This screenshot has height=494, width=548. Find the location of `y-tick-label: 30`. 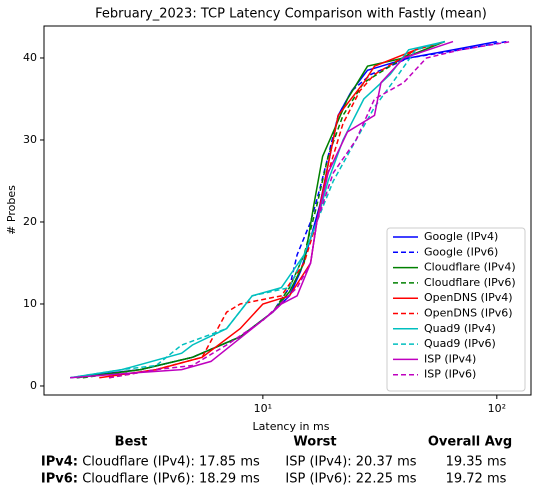

y-tick-label: 30 is located at coordinates (30, 139).